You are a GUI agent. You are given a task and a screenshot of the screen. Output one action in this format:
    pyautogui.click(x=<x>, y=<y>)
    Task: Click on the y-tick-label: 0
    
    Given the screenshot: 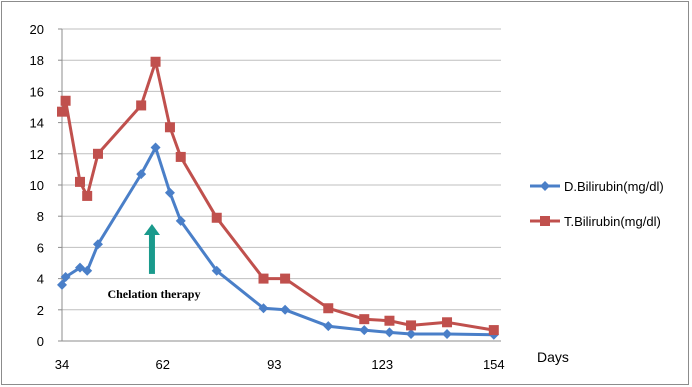 What is the action you would take?
    pyautogui.click(x=40, y=341)
    